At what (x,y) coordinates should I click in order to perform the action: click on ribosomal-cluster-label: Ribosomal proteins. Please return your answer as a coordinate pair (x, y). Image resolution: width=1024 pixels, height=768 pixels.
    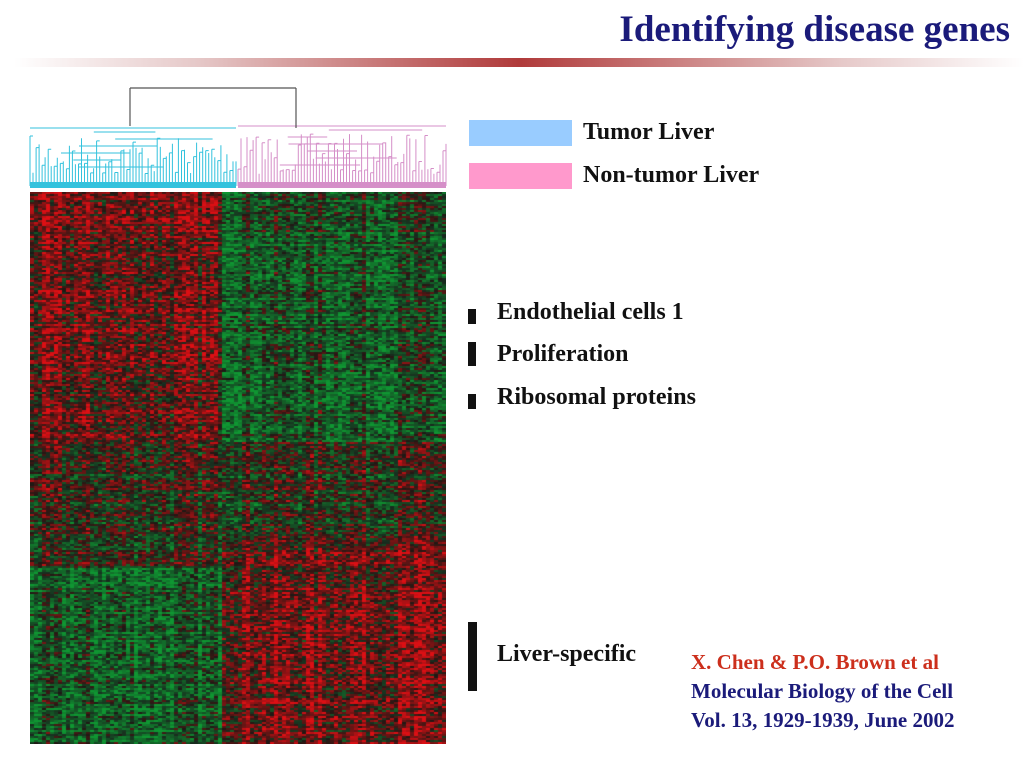
    Looking at the image, I should click on (596, 397).